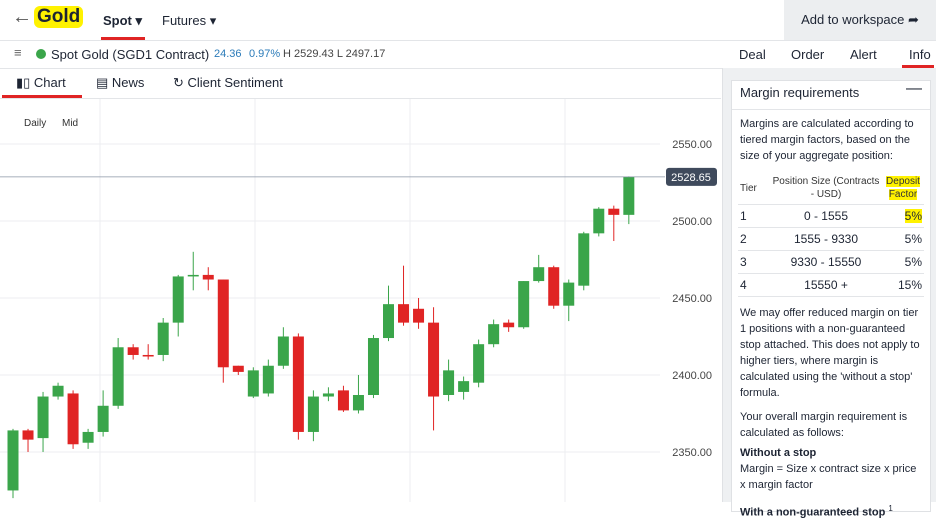 This screenshot has width=936, height=521. Describe the element at coordinates (41, 82) in the screenshot. I see `view-tab: ▮▯ Chart` at that location.